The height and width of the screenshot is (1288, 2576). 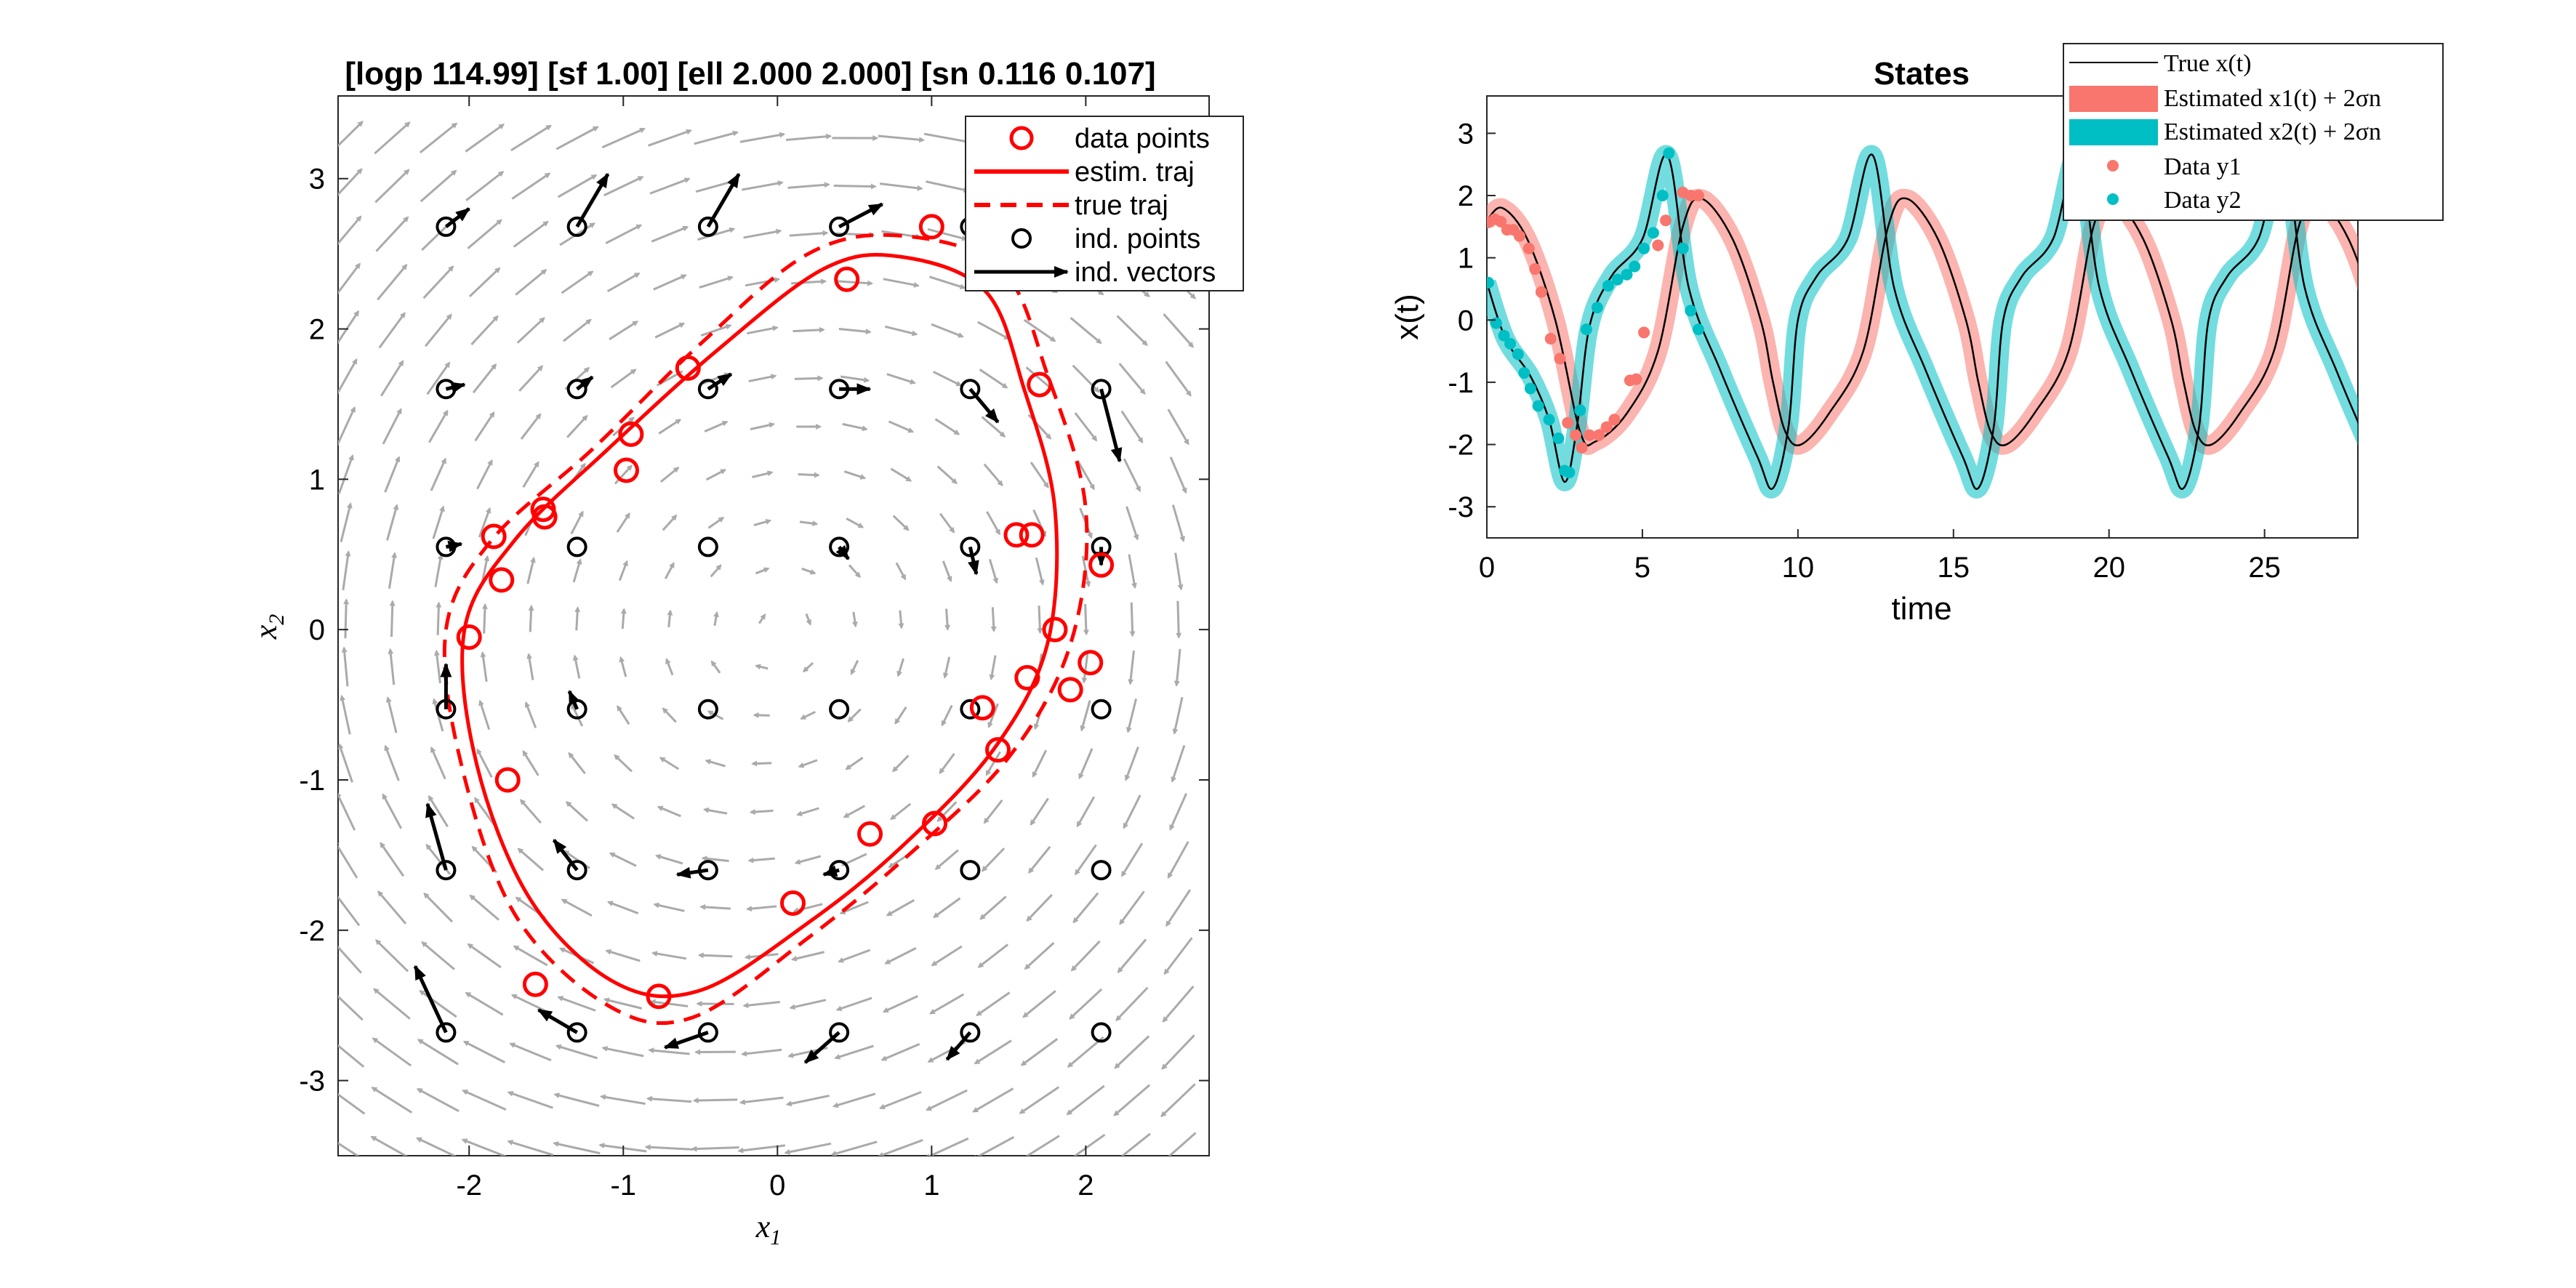 I want to click on states-x-tick-label: 0, so click(x=1487, y=568).